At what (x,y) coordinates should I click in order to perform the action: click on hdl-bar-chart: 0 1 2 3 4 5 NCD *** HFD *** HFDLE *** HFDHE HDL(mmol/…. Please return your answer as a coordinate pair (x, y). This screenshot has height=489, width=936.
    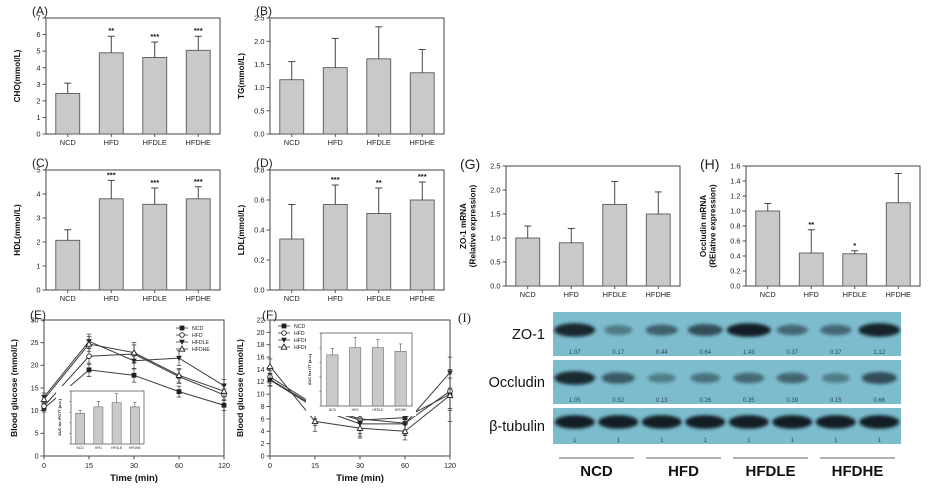
    Looking at the image, I should click on (117, 234).